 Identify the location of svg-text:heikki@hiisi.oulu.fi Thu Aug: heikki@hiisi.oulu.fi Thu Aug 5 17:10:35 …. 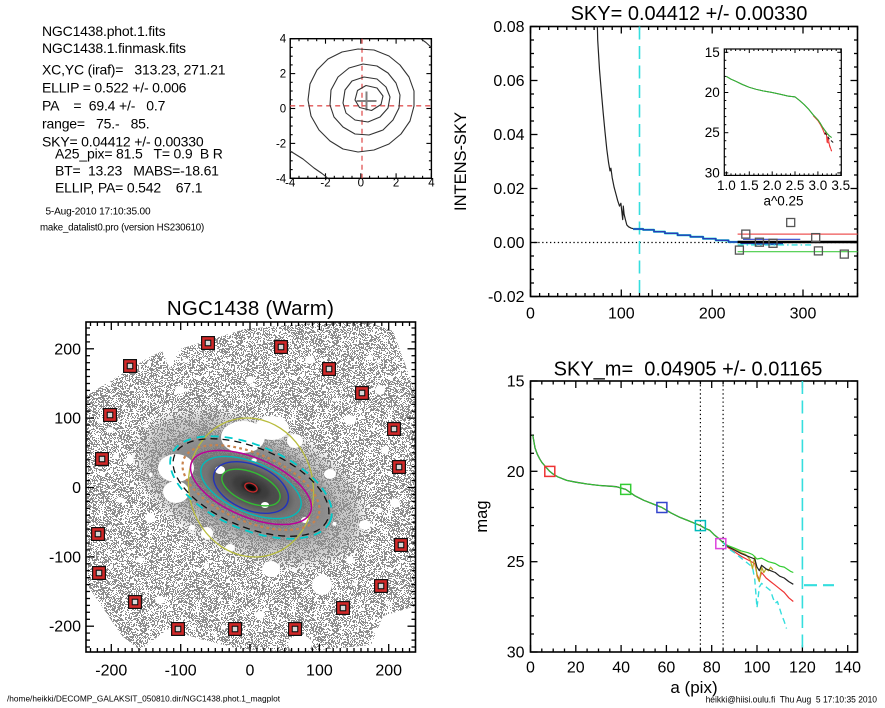
(791, 699).